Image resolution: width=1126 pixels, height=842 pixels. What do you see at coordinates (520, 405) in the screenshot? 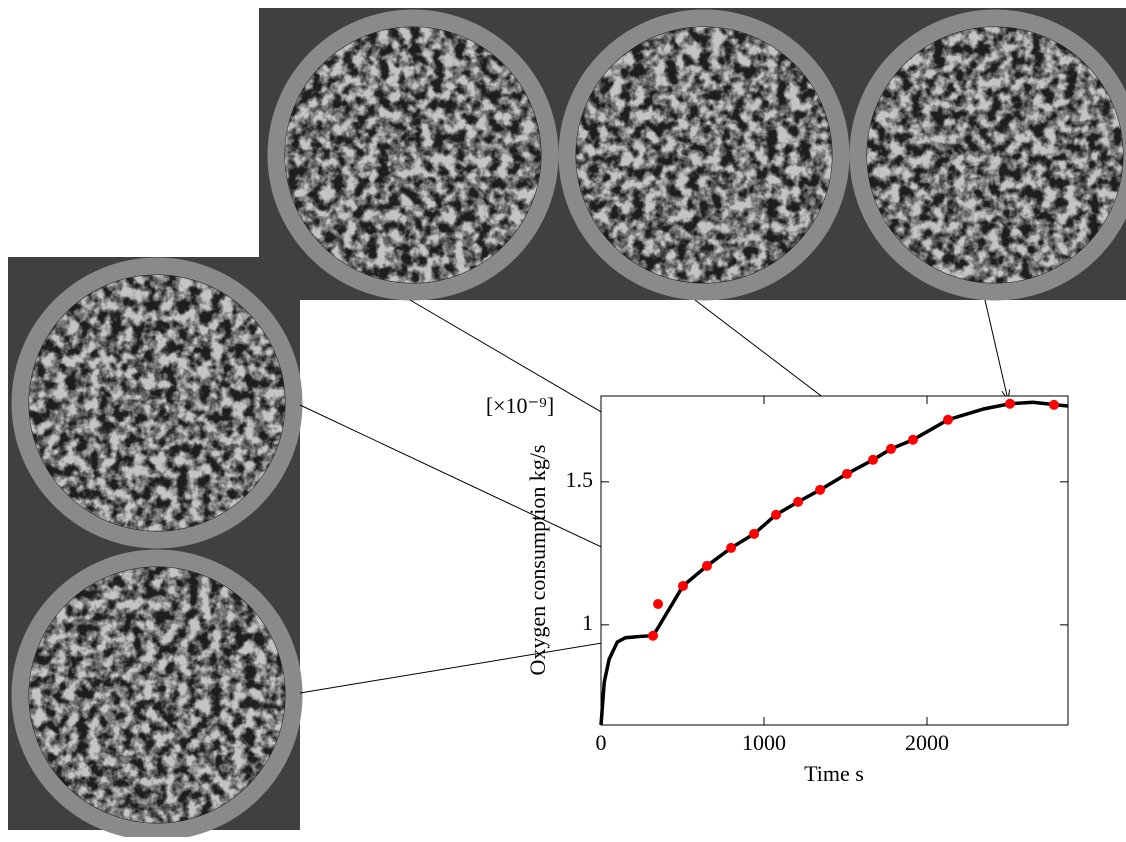
I see `y-multiplier: [×10⁻⁹]` at bounding box center [520, 405].